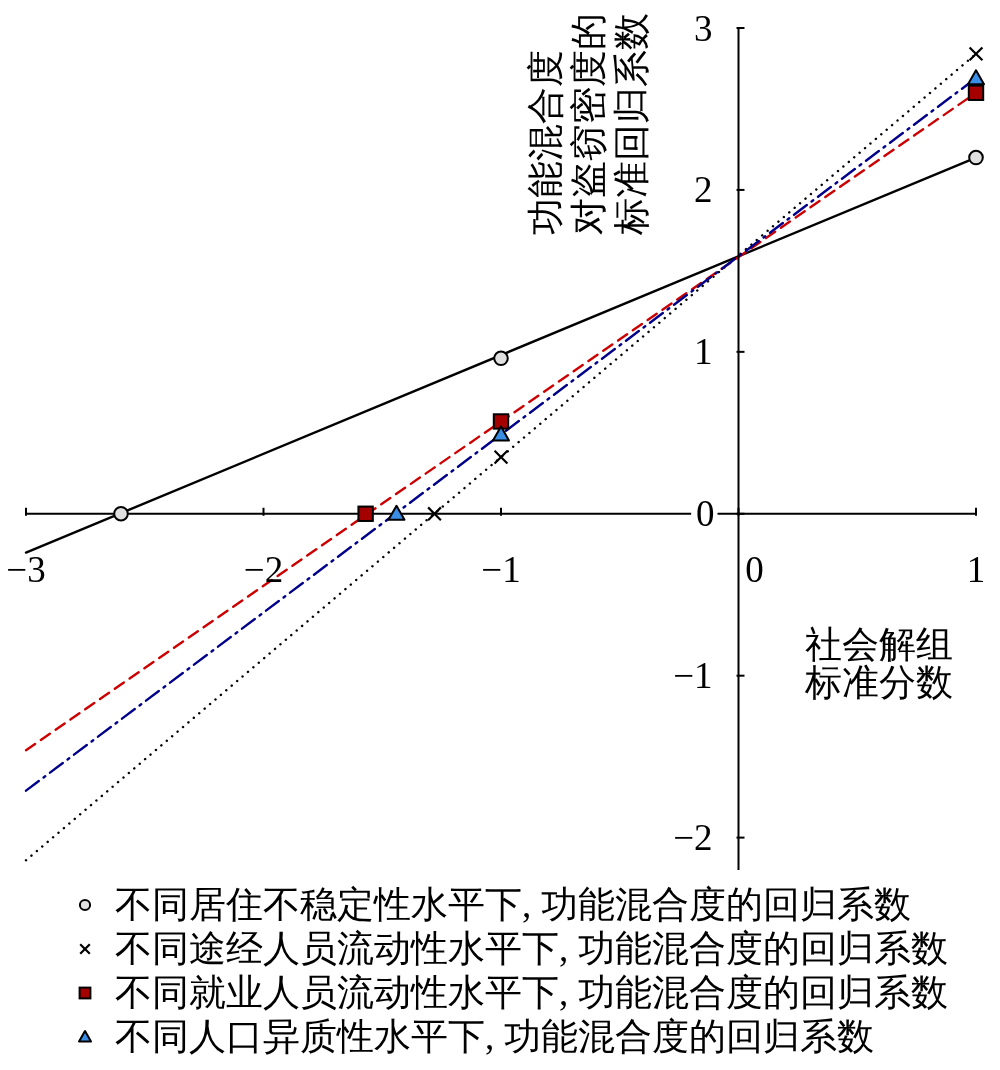 Image resolution: width=1000 pixels, height=1070 pixels. I want to click on legend-label: 不同途经人员流动性水平下, 功能混合度的回归系数, so click(531, 948).